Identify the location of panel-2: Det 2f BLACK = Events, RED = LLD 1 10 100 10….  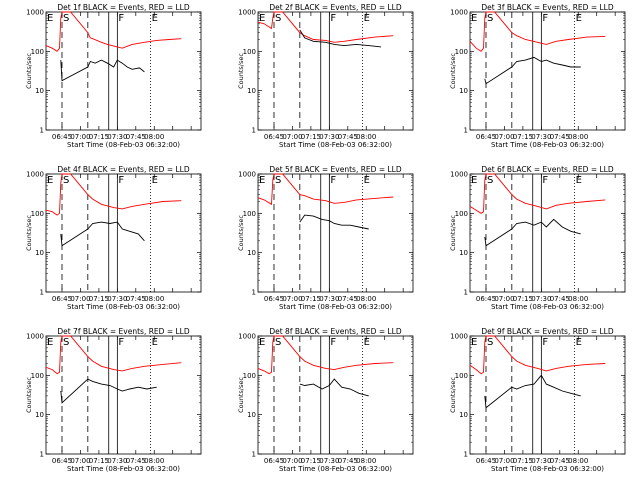
(325, 76).